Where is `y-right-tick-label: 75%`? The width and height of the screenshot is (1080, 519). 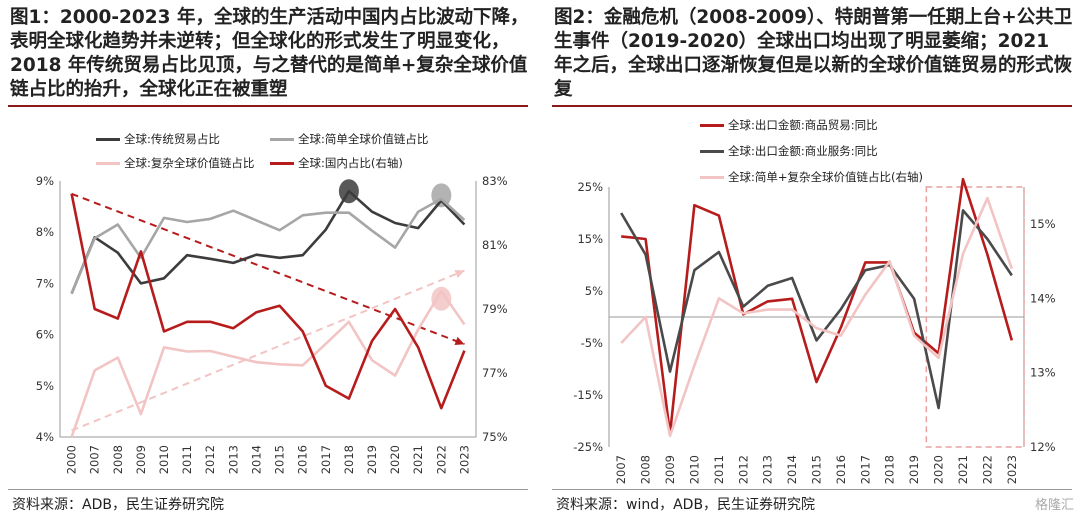
y-right-tick-label: 75% is located at coordinates (495, 437).